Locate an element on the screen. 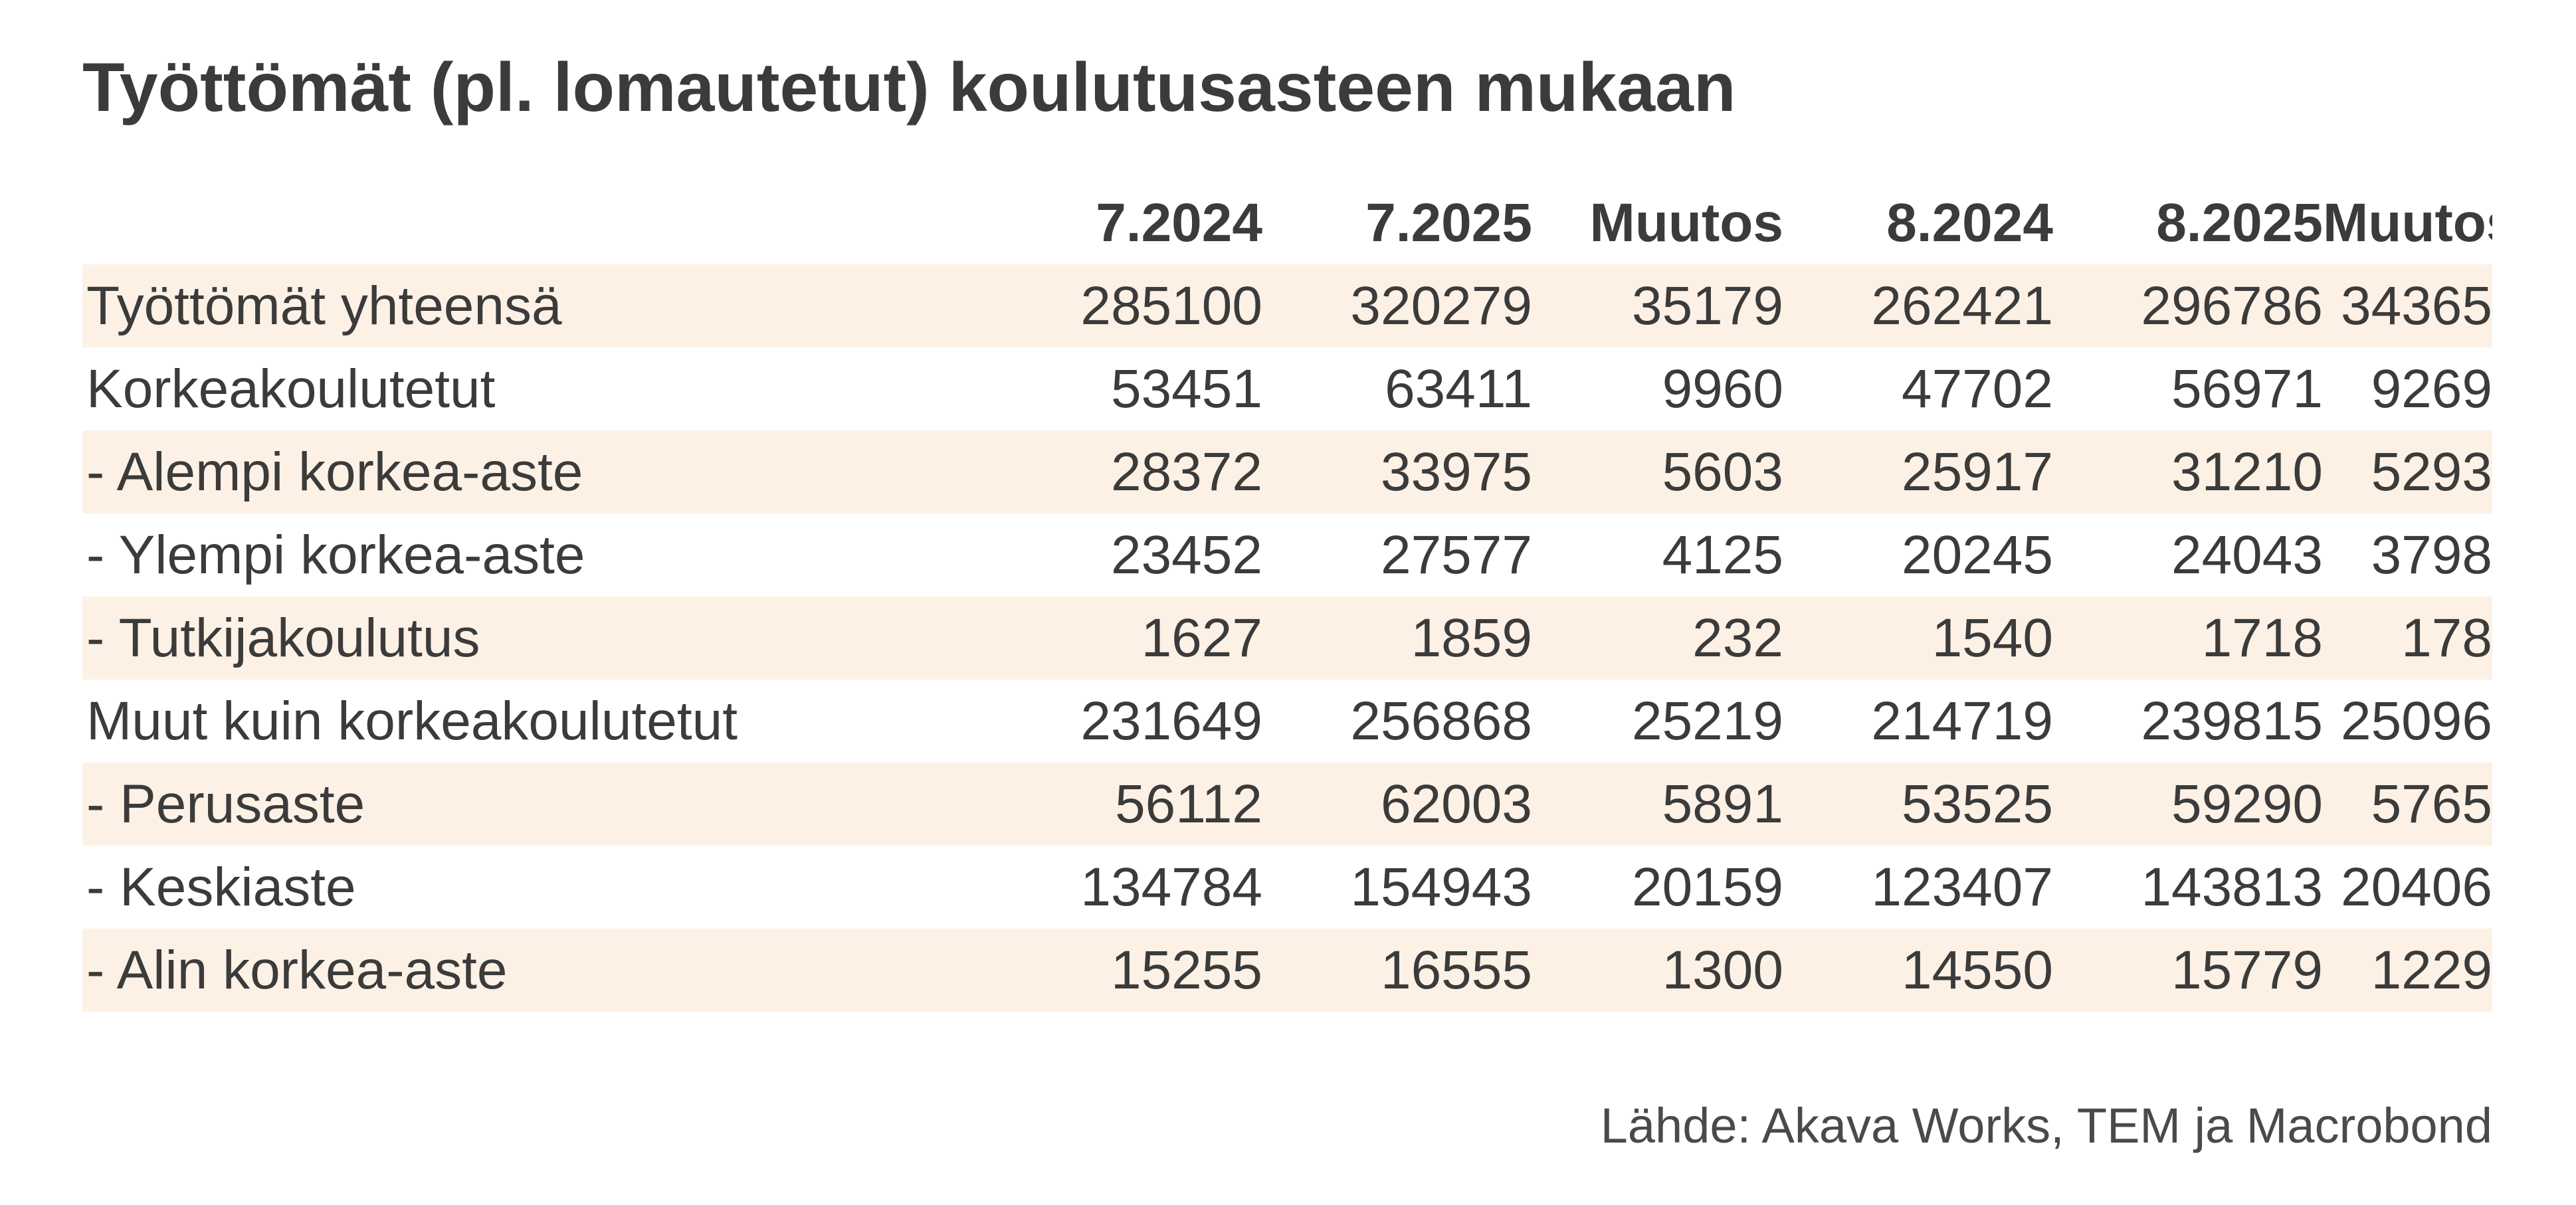 Image resolution: width=2576 pixels, height=1205 pixels. cell-8-2024: 262421 is located at coordinates (1918, 305).